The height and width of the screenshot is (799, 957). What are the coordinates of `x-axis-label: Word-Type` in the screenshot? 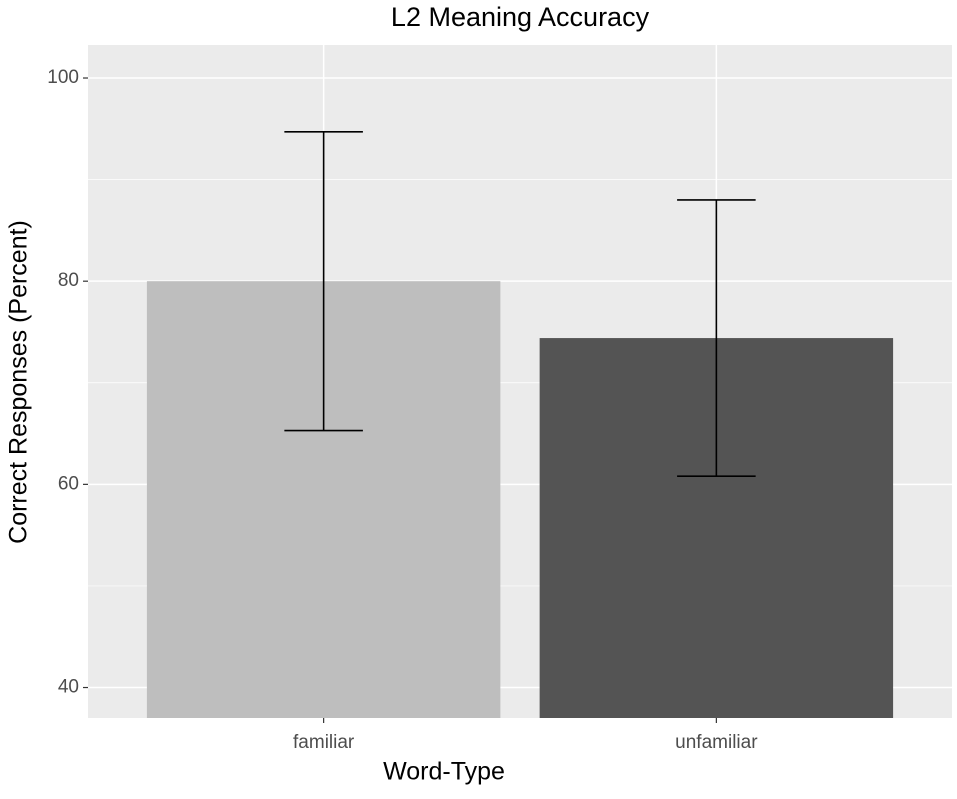 It's located at (444, 772).